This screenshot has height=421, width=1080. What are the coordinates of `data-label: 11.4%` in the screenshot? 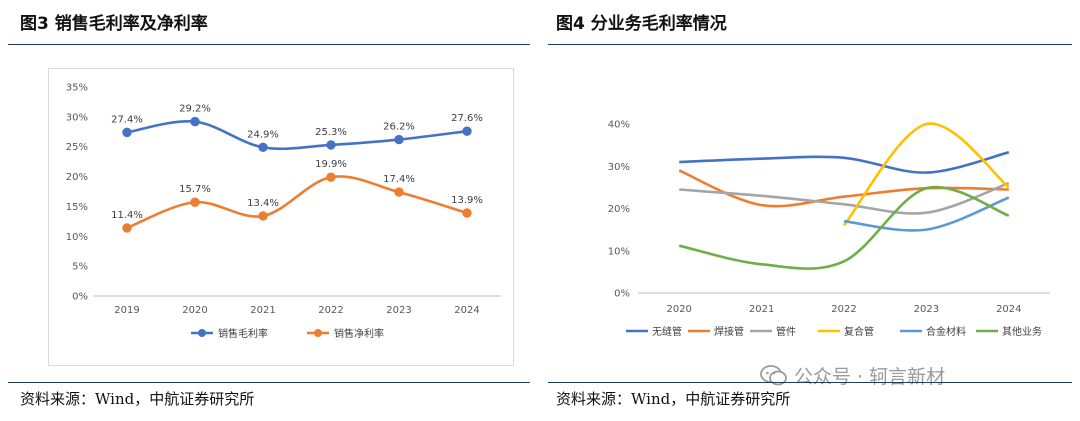 It's located at (127, 215).